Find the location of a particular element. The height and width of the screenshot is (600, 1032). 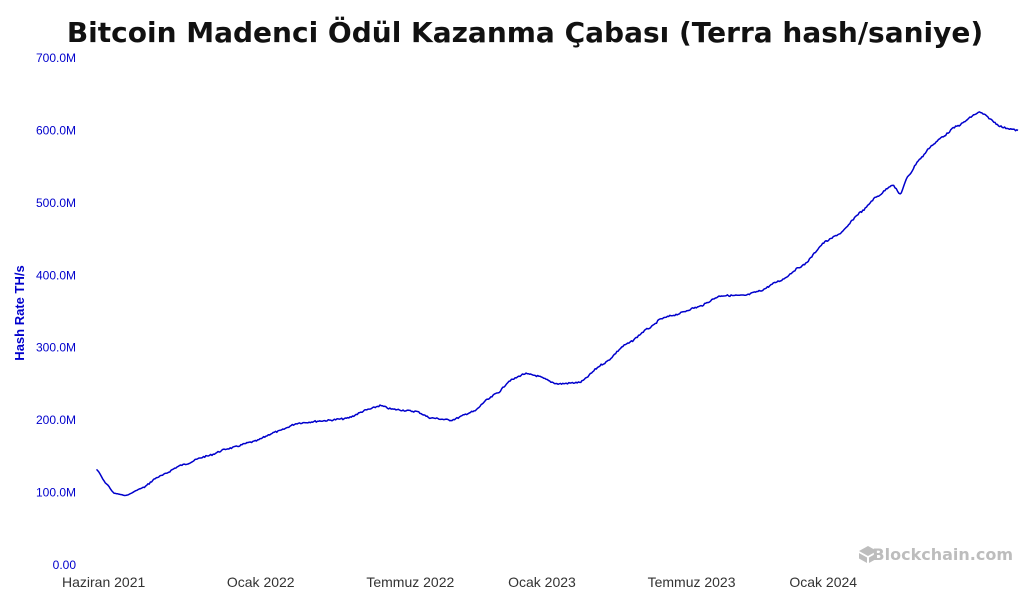

y-tick-label: 700.0M is located at coordinates (56, 58).